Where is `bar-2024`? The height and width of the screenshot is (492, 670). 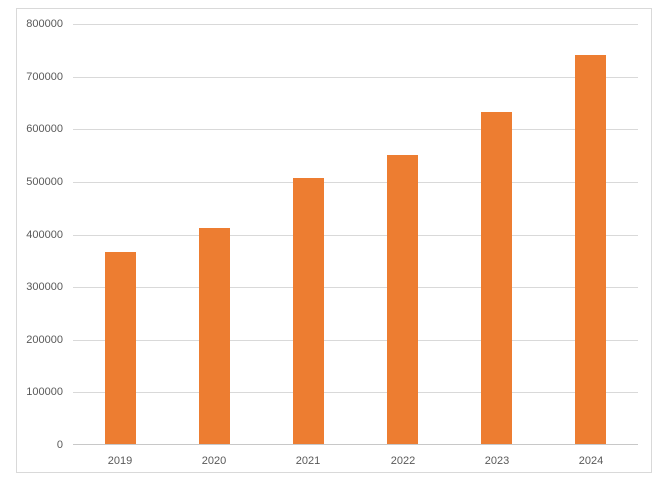
bar-2024 is located at coordinates (590, 249).